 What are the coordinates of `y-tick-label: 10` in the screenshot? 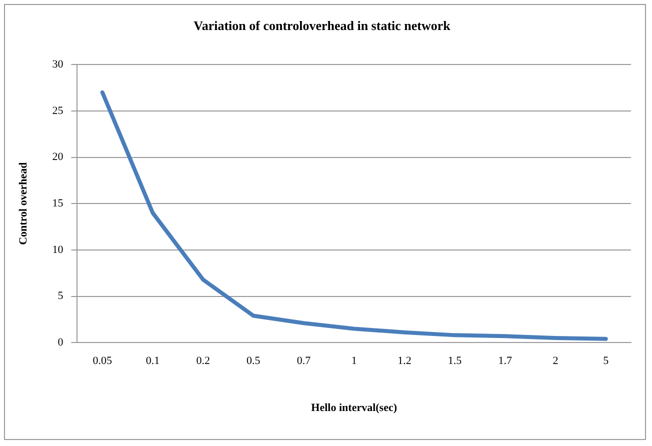 It's located at (58, 250).